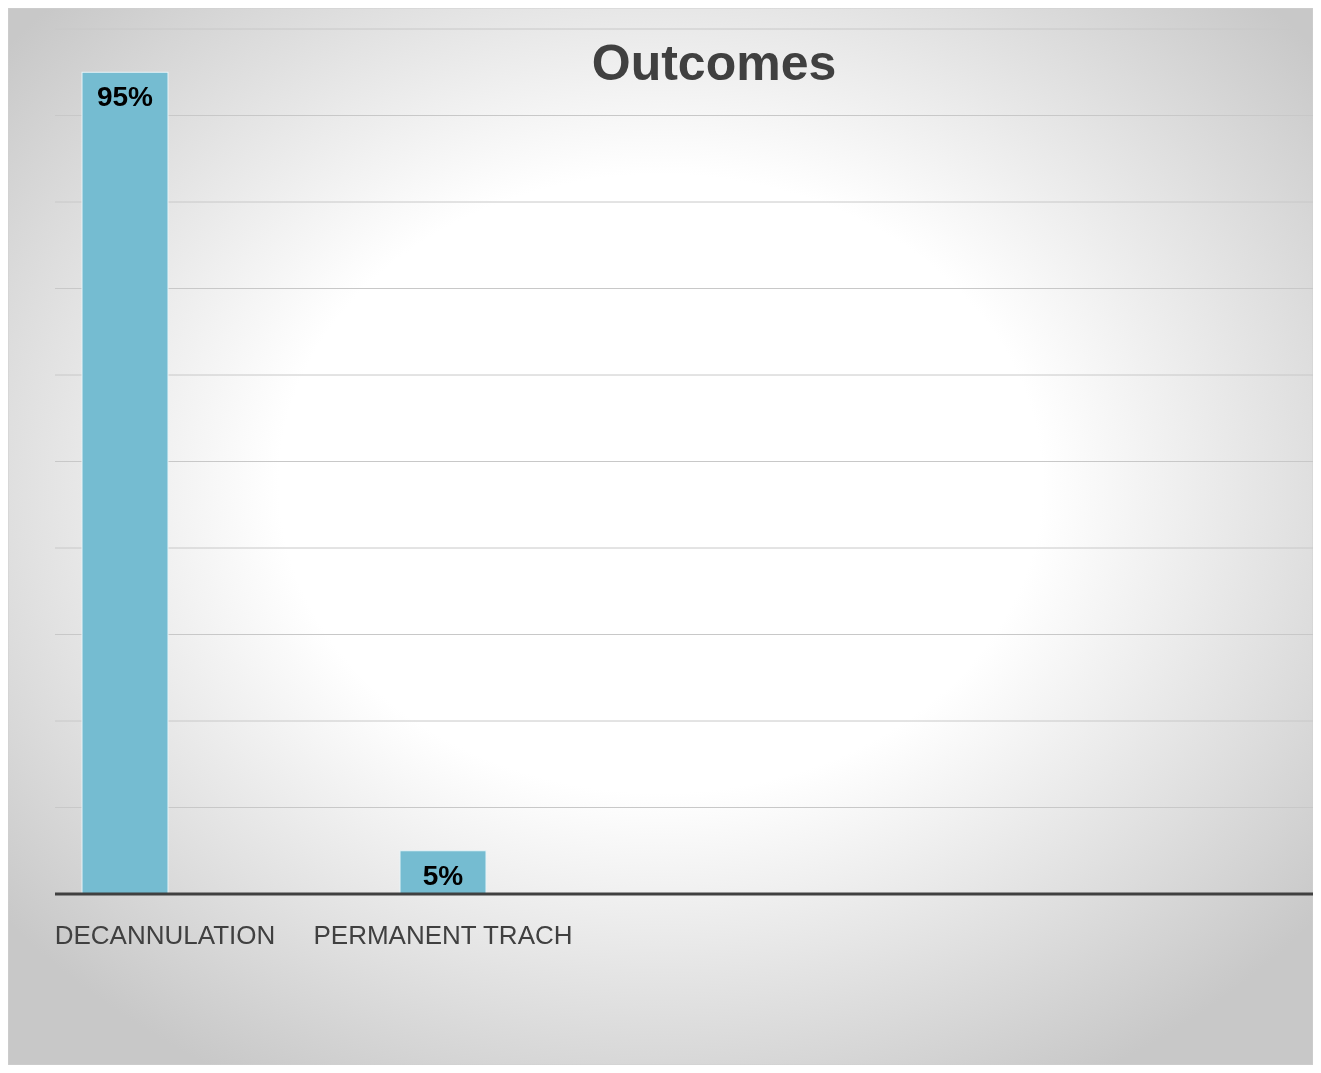  Describe the element at coordinates (714, 63) in the screenshot. I see `text: Outcomes` at that location.